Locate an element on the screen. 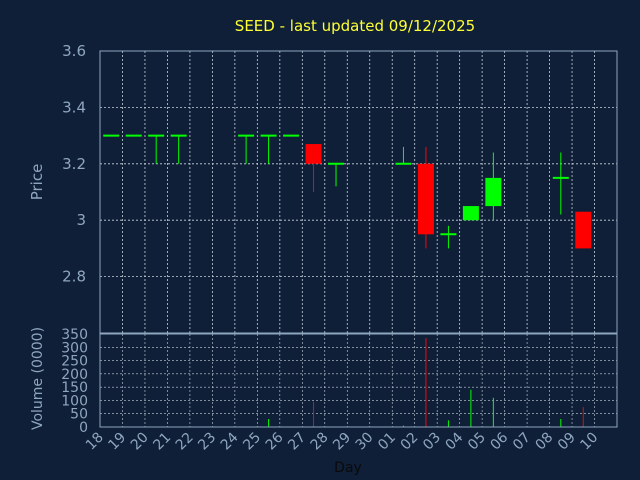 The width and height of the screenshot is (640, 480). volume-axis-label: Volume (0000) is located at coordinates (38, 378).